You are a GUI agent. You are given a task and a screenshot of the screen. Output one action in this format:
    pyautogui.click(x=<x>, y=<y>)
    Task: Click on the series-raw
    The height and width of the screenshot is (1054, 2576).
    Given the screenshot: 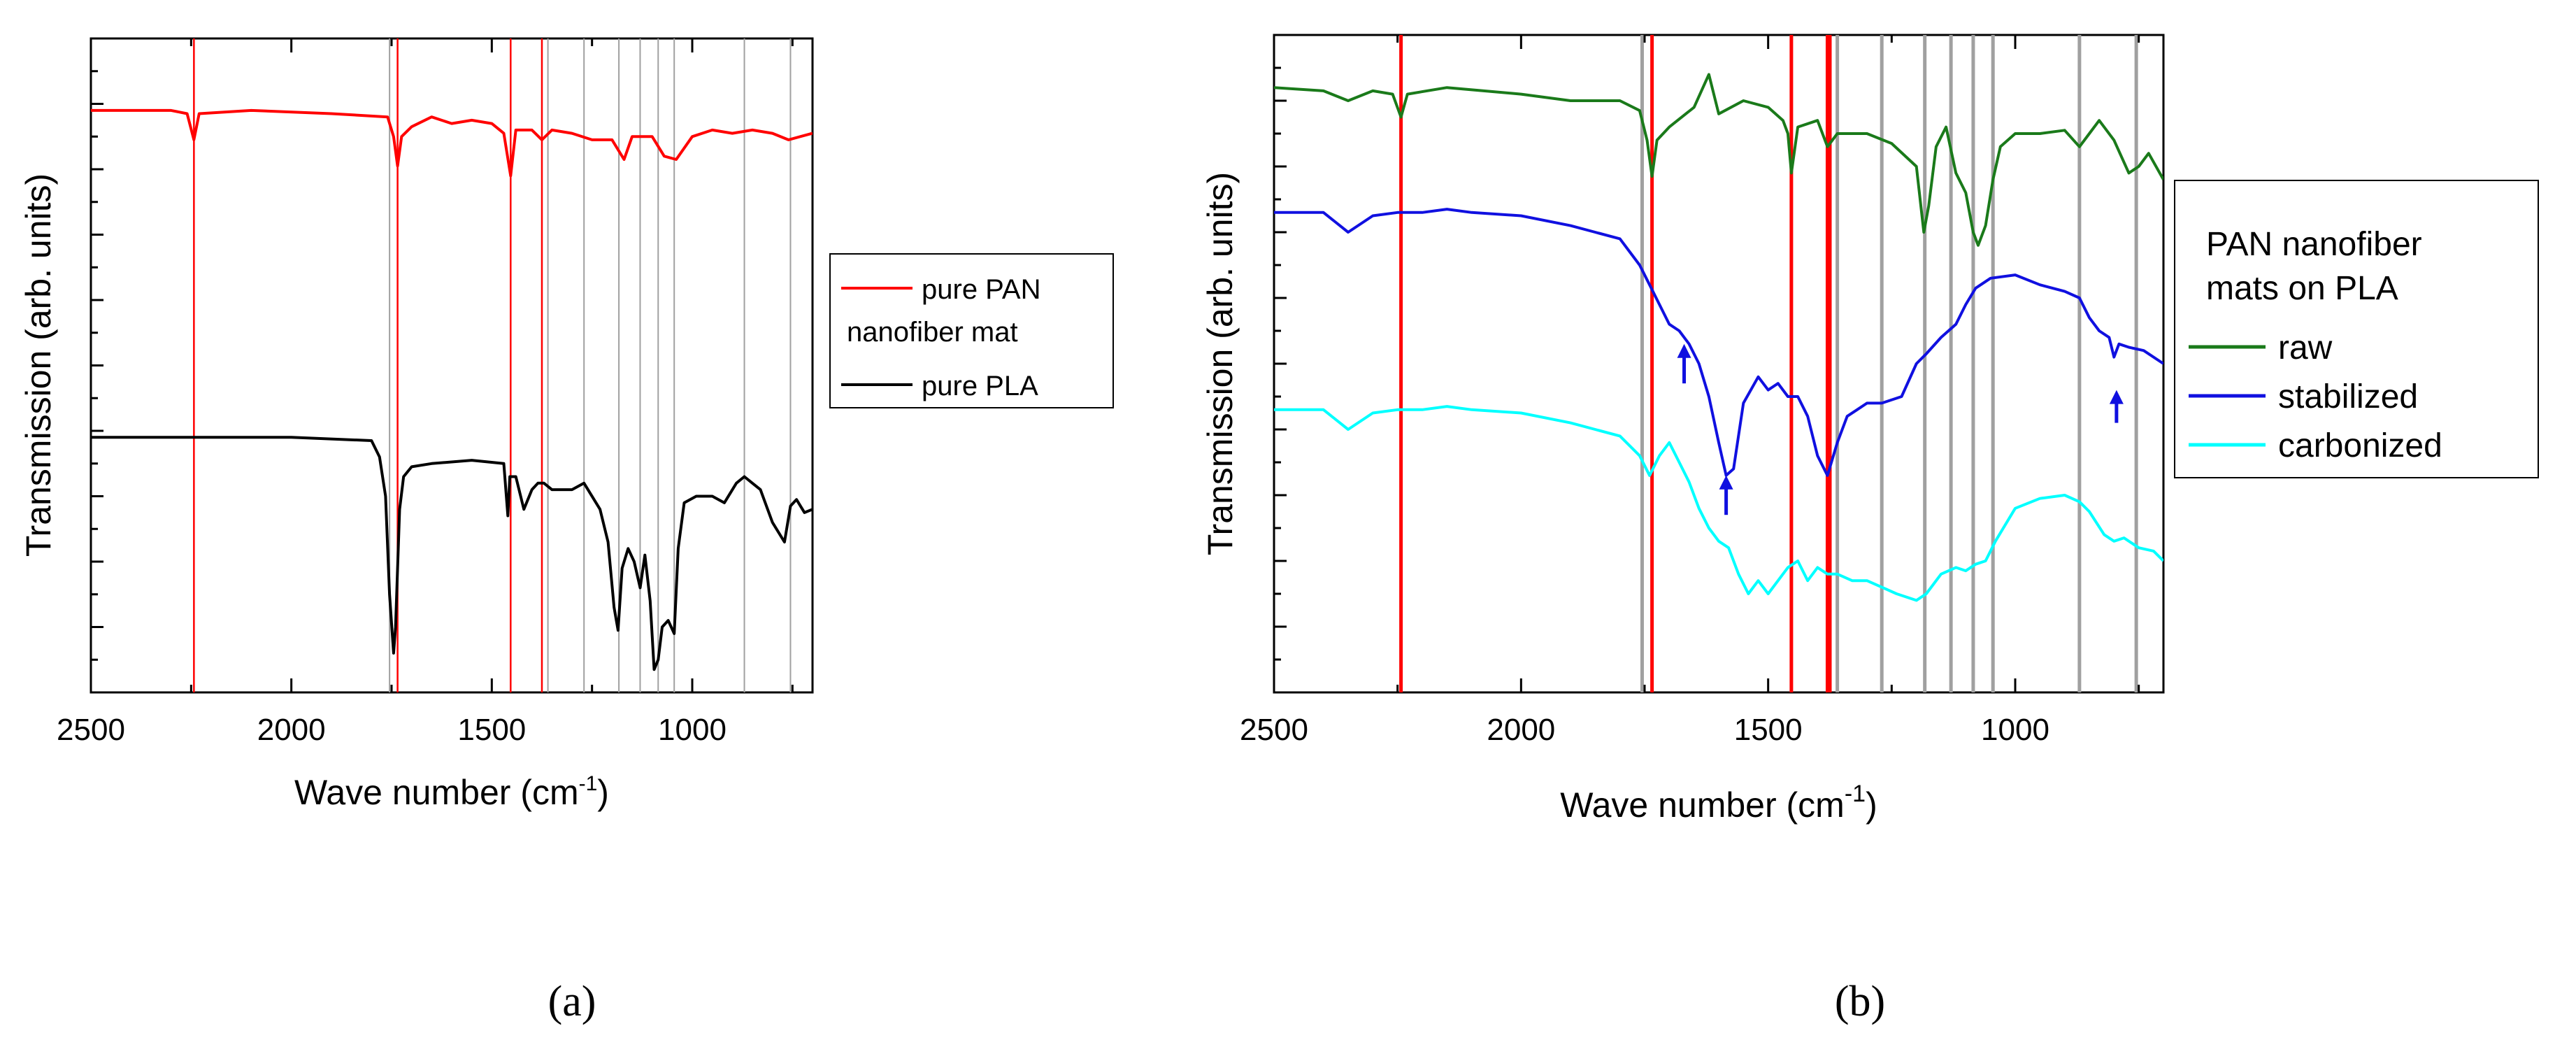 What is the action you would take?
    pyautogui.click(x=1718, y=160)
    